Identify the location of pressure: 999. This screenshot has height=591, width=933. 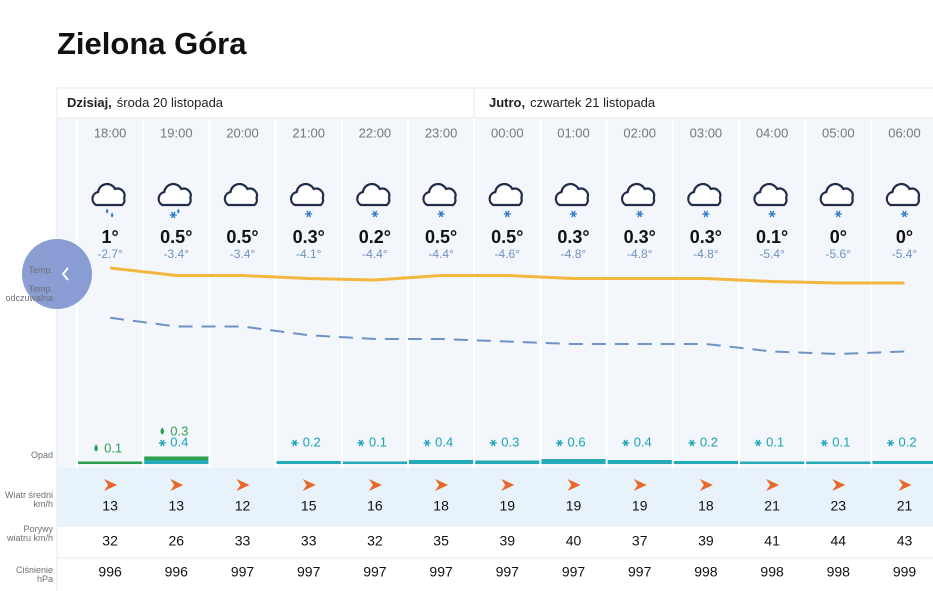
(905, 572).